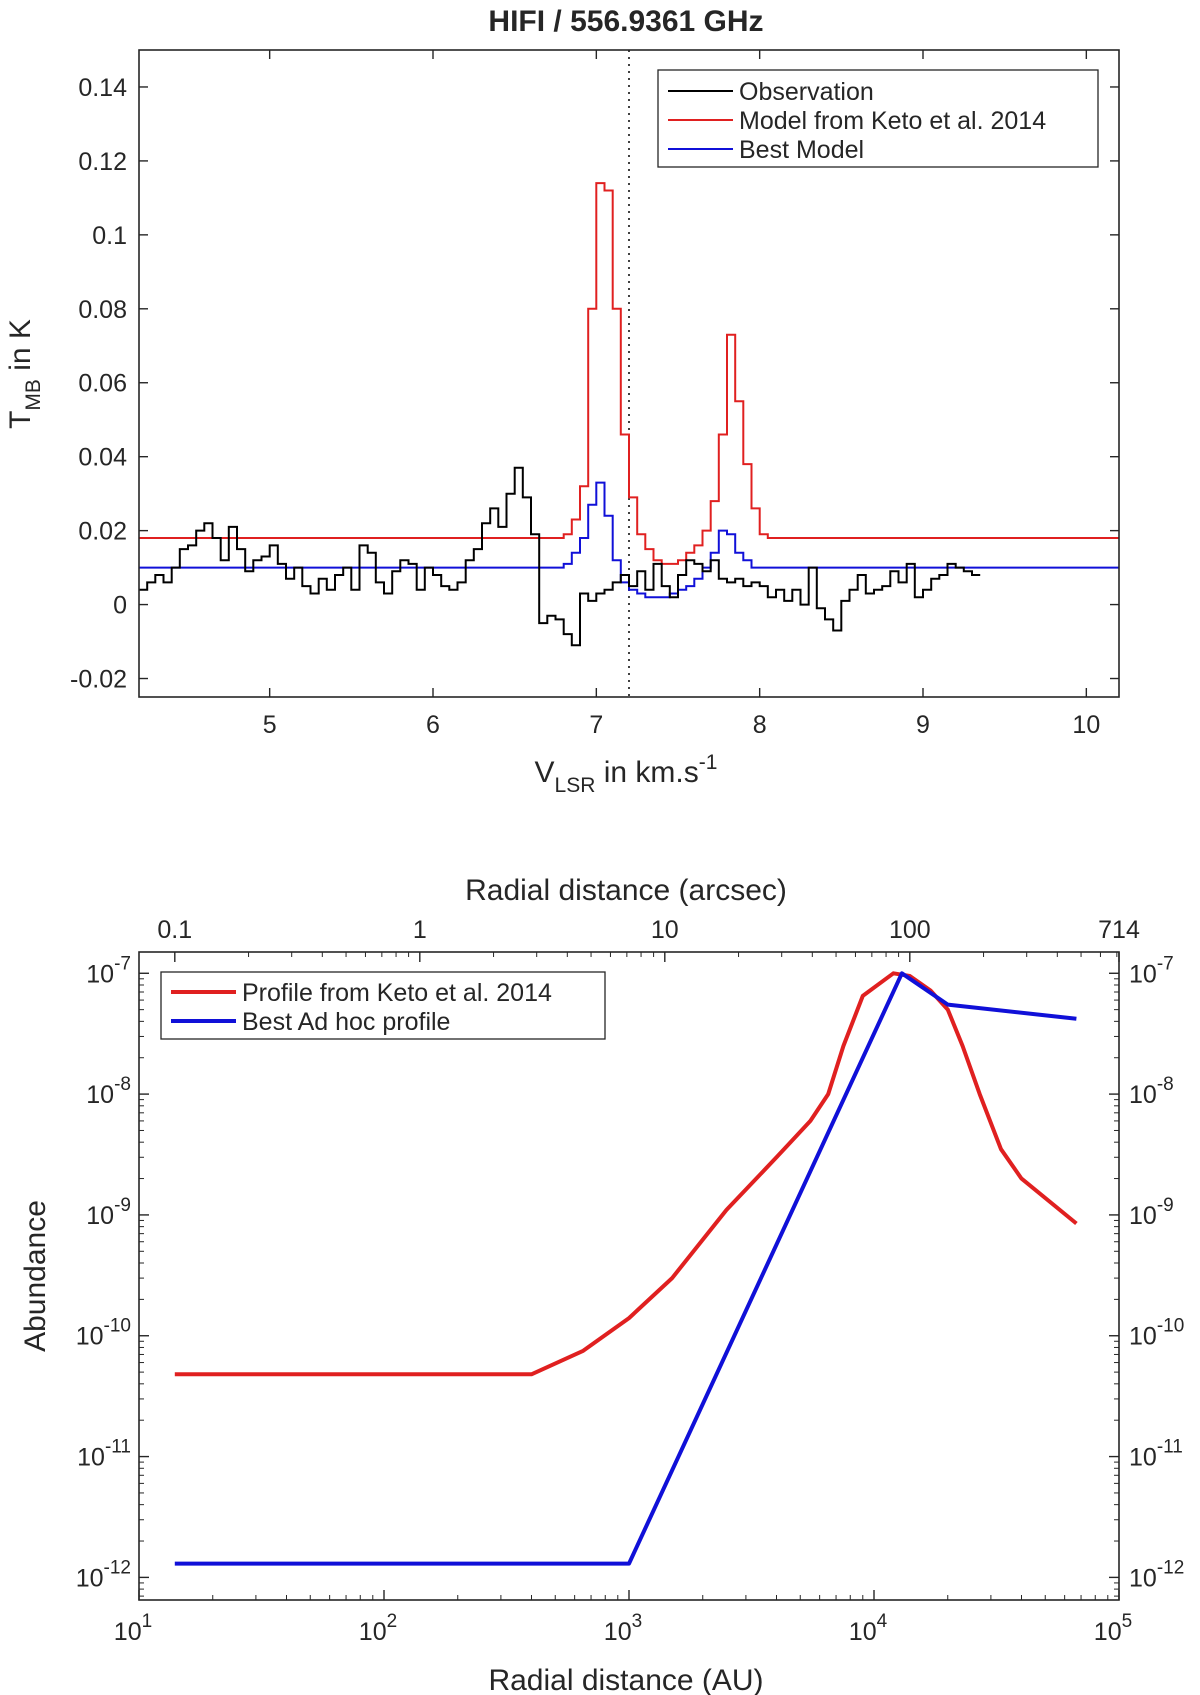  Describe the element at coordinates (1151, 1091) in the screenshot. I see `y-tick-label-right: 10⁻⁸` at that location.